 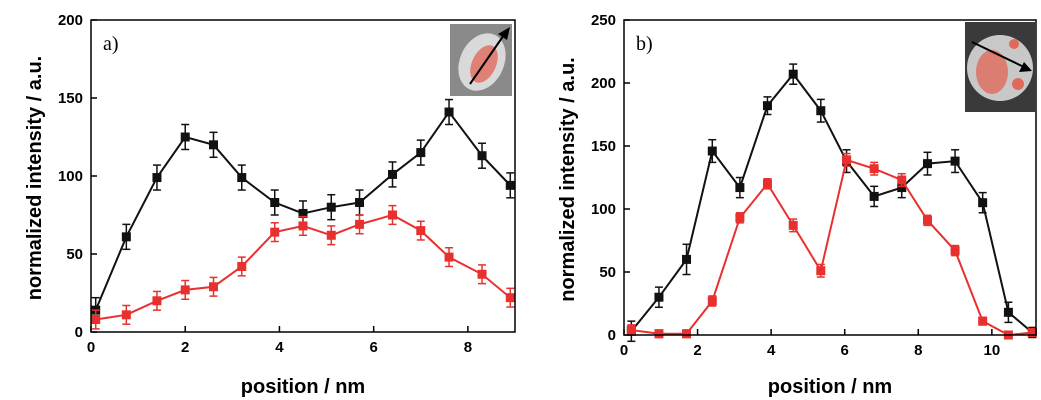 What do you see at coordinates (603, 20) in the screenshot?
I see `y-tick-label: 250` at bounding box center [603, 20].